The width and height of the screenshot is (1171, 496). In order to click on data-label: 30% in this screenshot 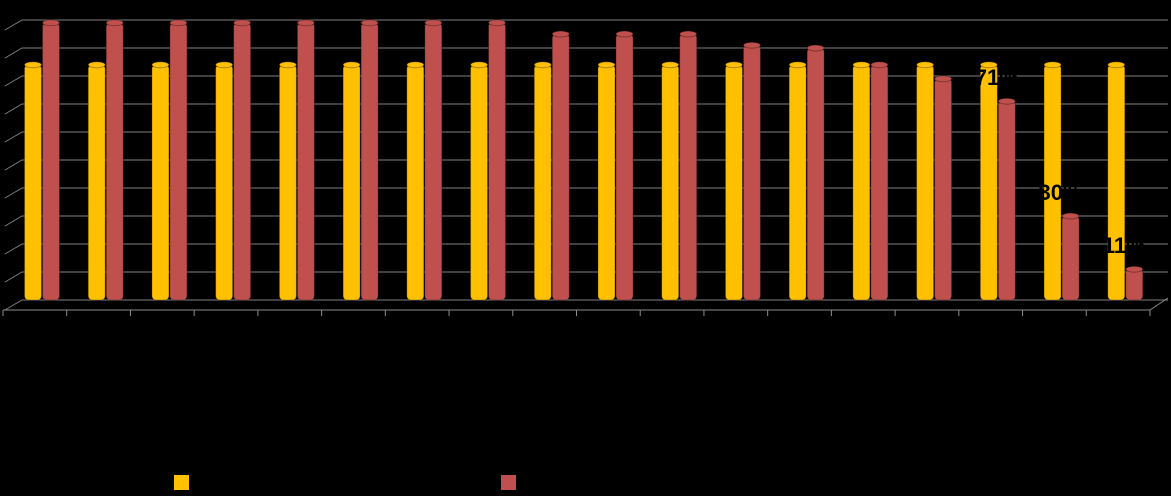, I will do `click(1061, 192)`.